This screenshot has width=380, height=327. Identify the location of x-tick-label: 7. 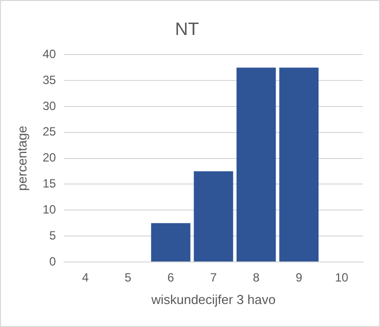
(214, 277).